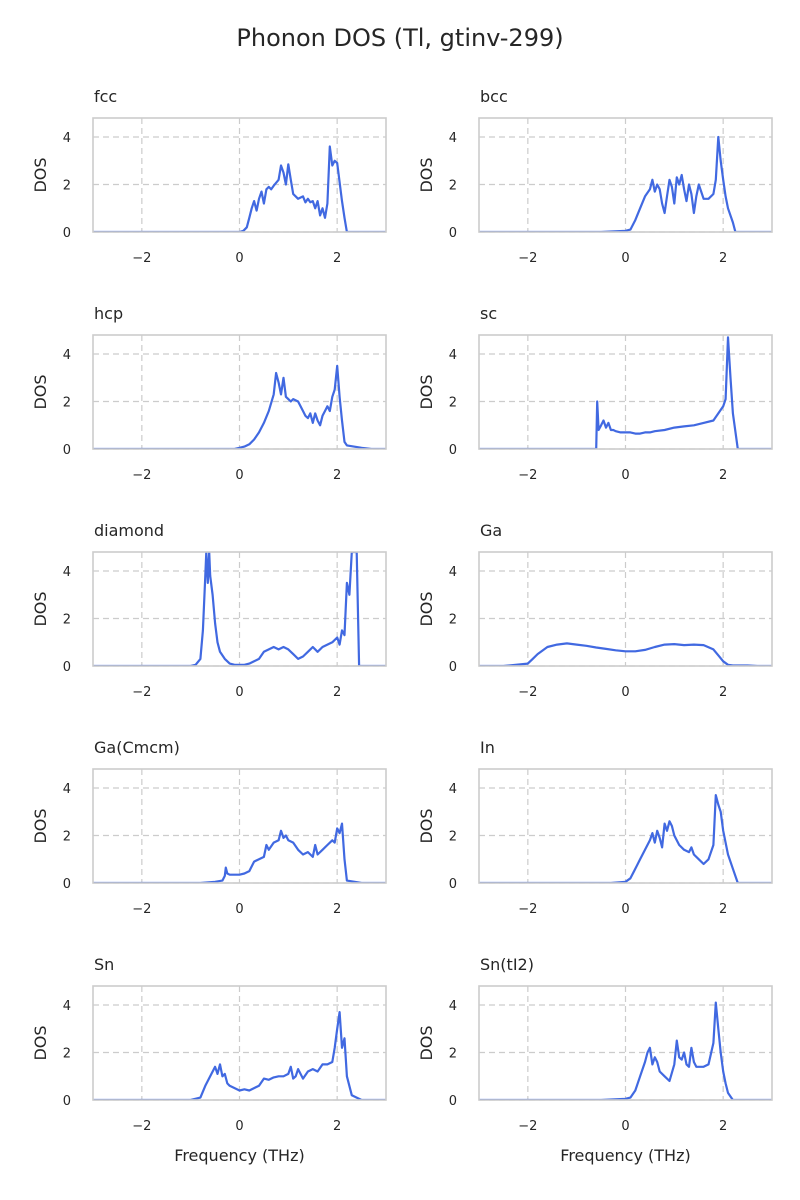 The image size is (800, 1200). Describe the element at coordinates (129, 530) in the screenshot. I see `panel-title: diamond` at that location.